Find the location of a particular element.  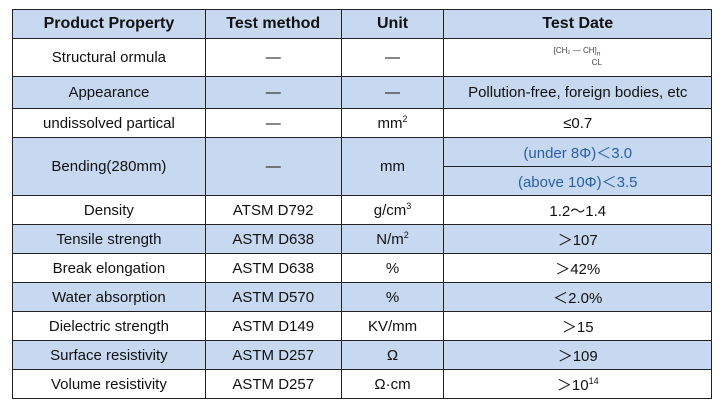

unit: mm is located at coordinates (390, 123).